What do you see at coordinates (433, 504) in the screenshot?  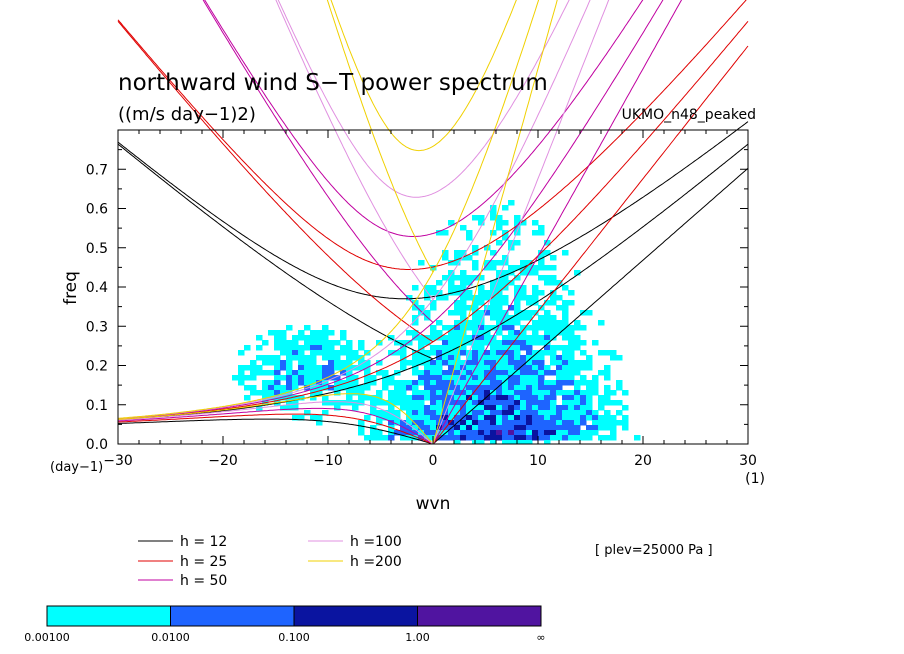 I see `x-axis-label: wvn` at bounding box center [433, 504].